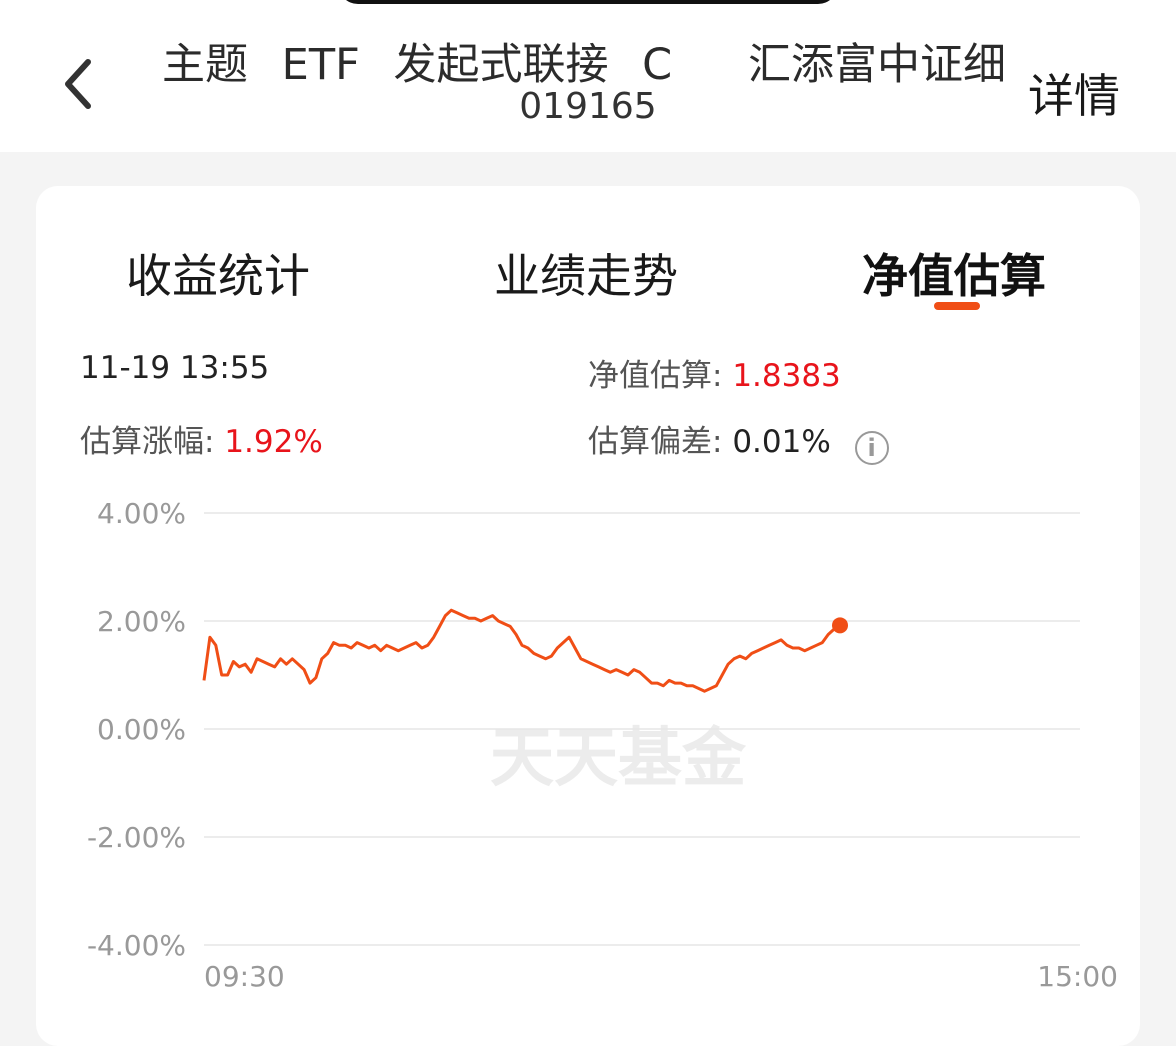 The width and height of the screenshot is (1176, 1046). I want to click on y-tick-label: 4.00%, so click(141, 513).